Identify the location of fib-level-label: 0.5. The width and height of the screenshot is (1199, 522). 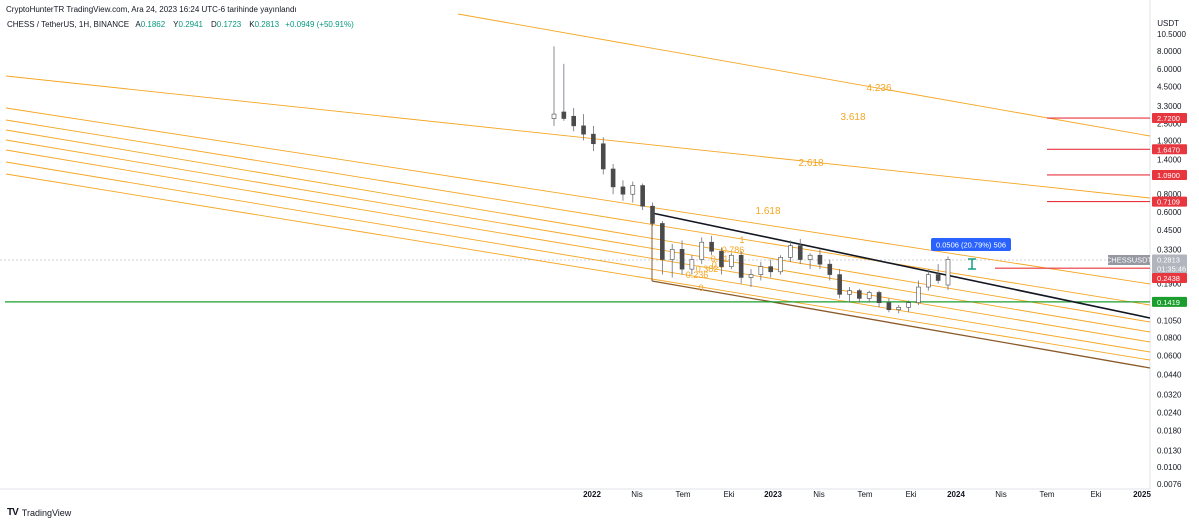
(718, 265).